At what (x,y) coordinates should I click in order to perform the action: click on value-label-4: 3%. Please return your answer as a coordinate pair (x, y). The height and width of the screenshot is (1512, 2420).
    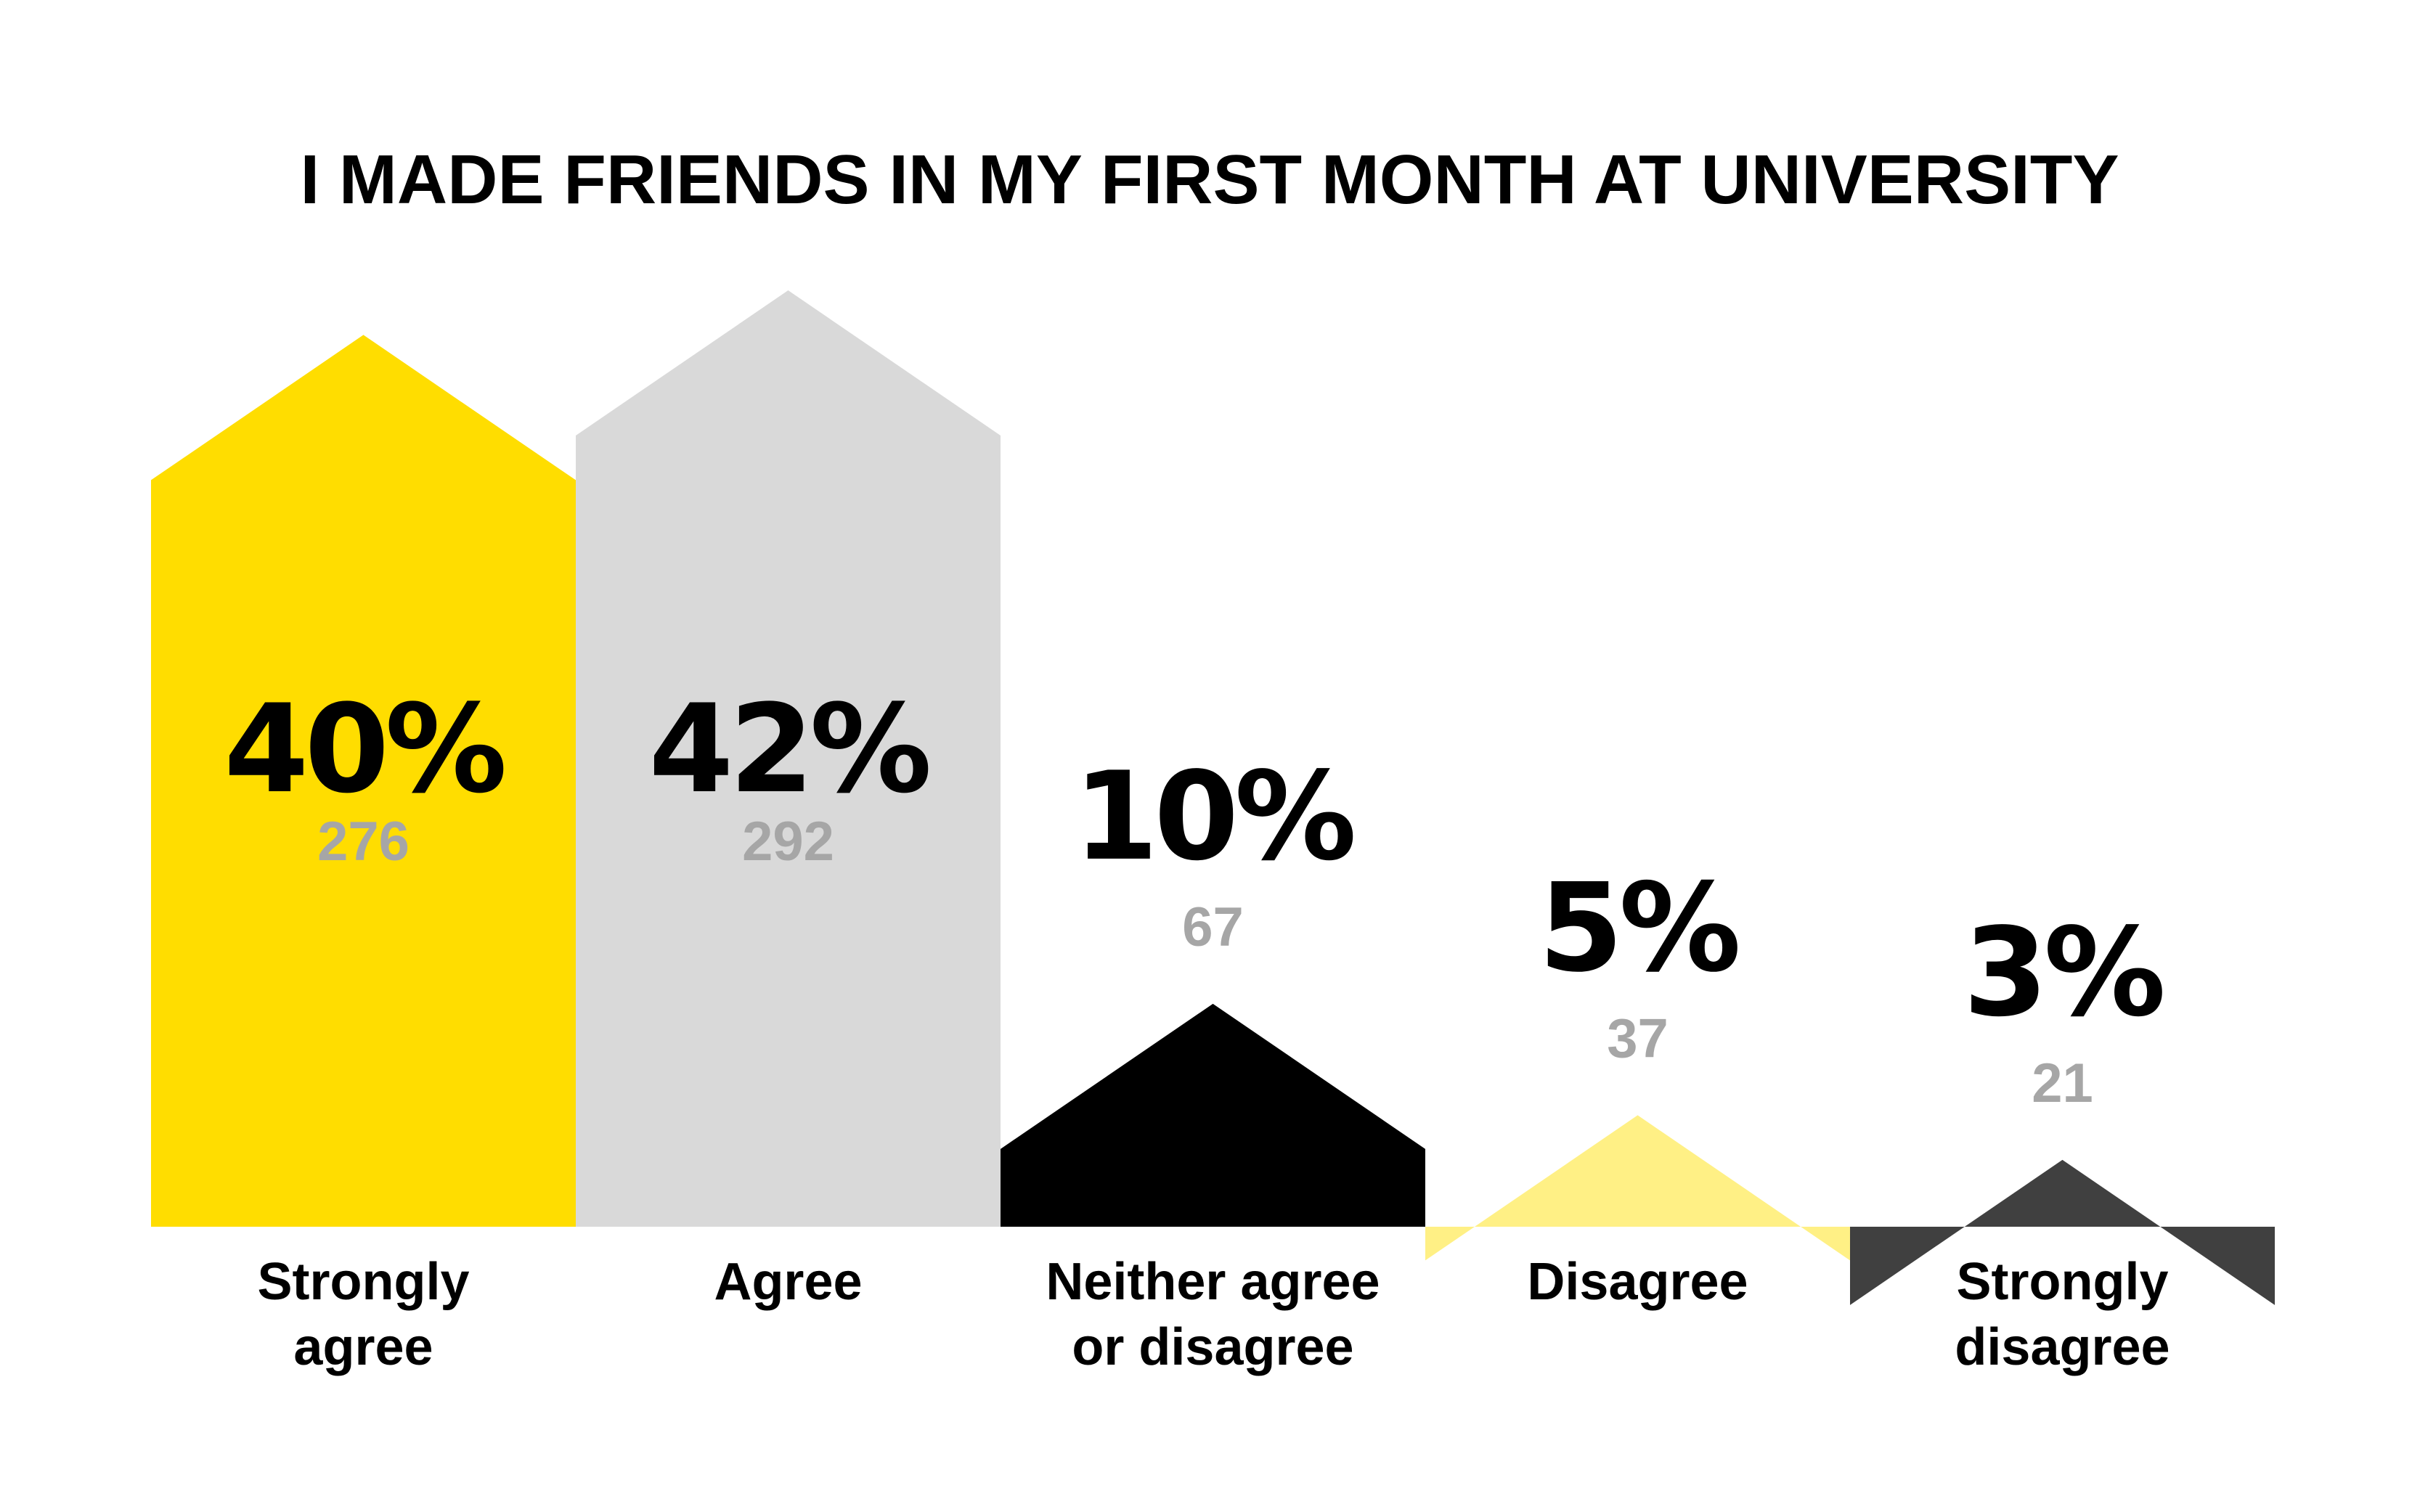
    Looking at the image, I should click on (2062, 973).